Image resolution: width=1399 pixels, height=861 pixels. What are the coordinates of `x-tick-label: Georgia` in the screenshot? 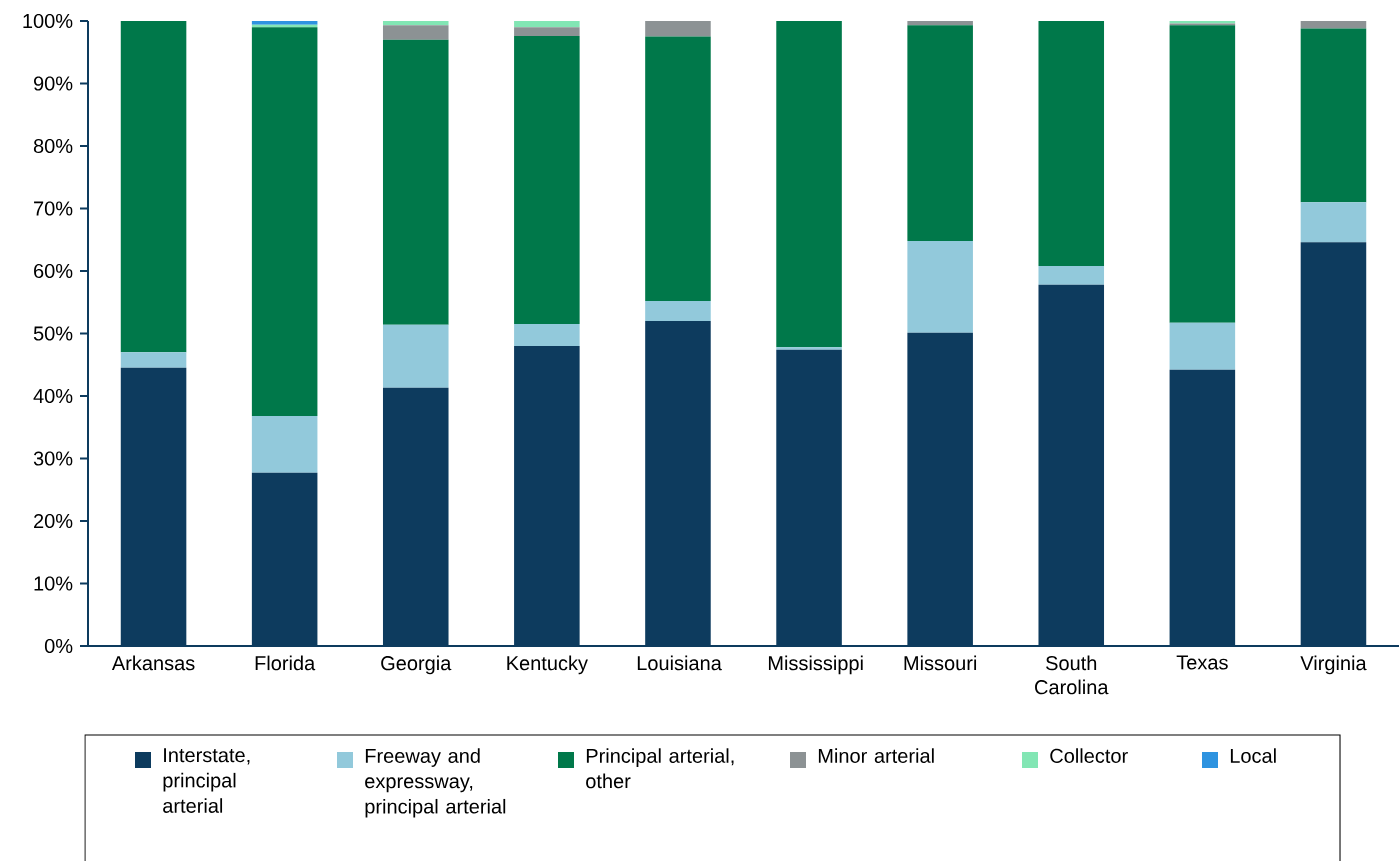 It's located at (416, 665).